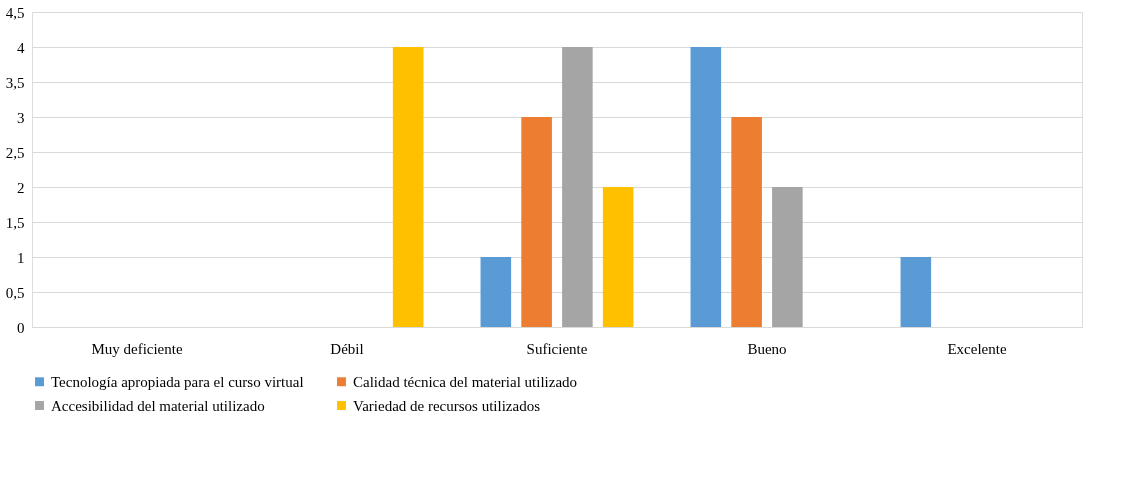 The width and height of the screenshot is (1129, 497). What do you see at coordinates (21, 117) in the screenshot?
I see `y-tick-label: 3` at bounding box center [21, 117].